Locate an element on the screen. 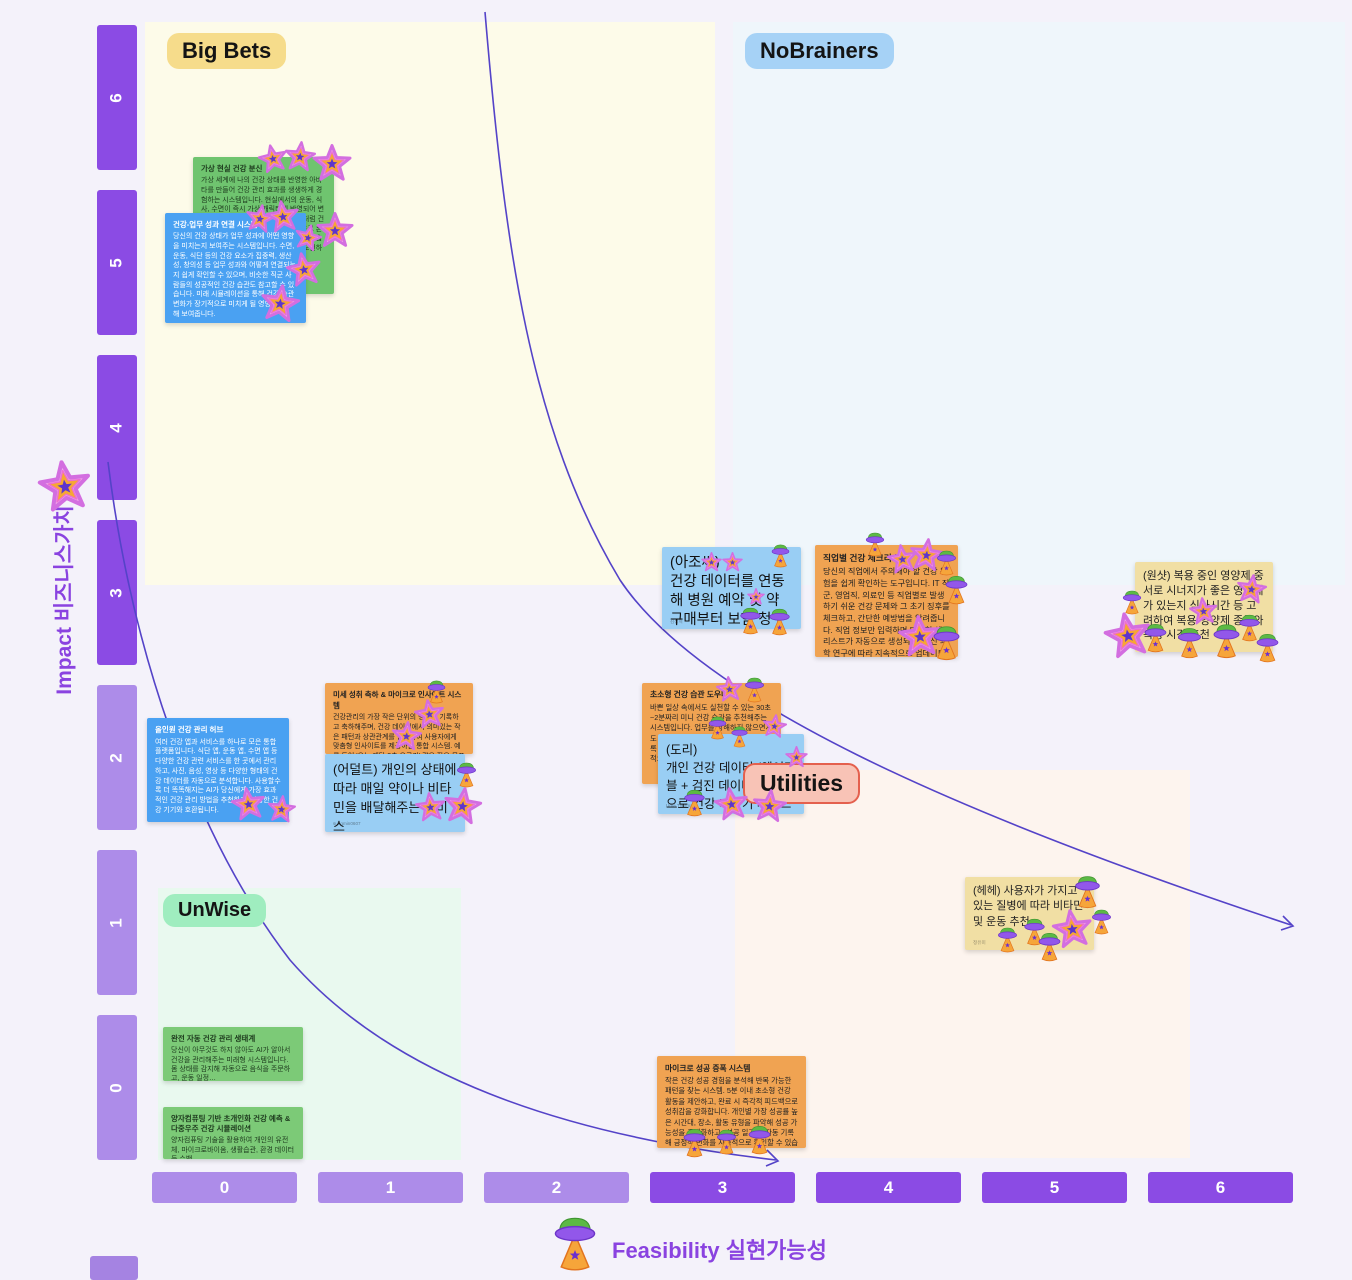  y-axis-label: Impact 비즈니스가치 is located at coordinates (64, 600).